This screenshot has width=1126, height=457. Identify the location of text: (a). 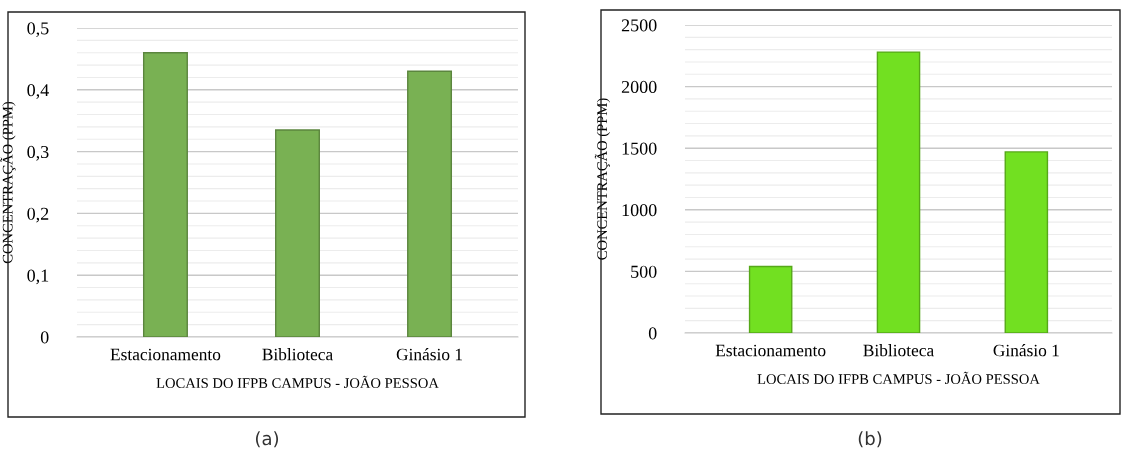
(267, 439).